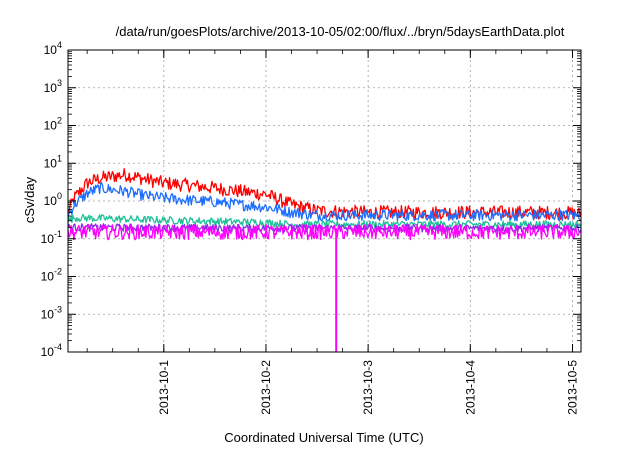 Image resolution: width=640 pixels, height=453 pixels. Describe the element at coordinates (51, 237) in the screenshot. I see `y-tick-label: 10⁻¹` at that location.